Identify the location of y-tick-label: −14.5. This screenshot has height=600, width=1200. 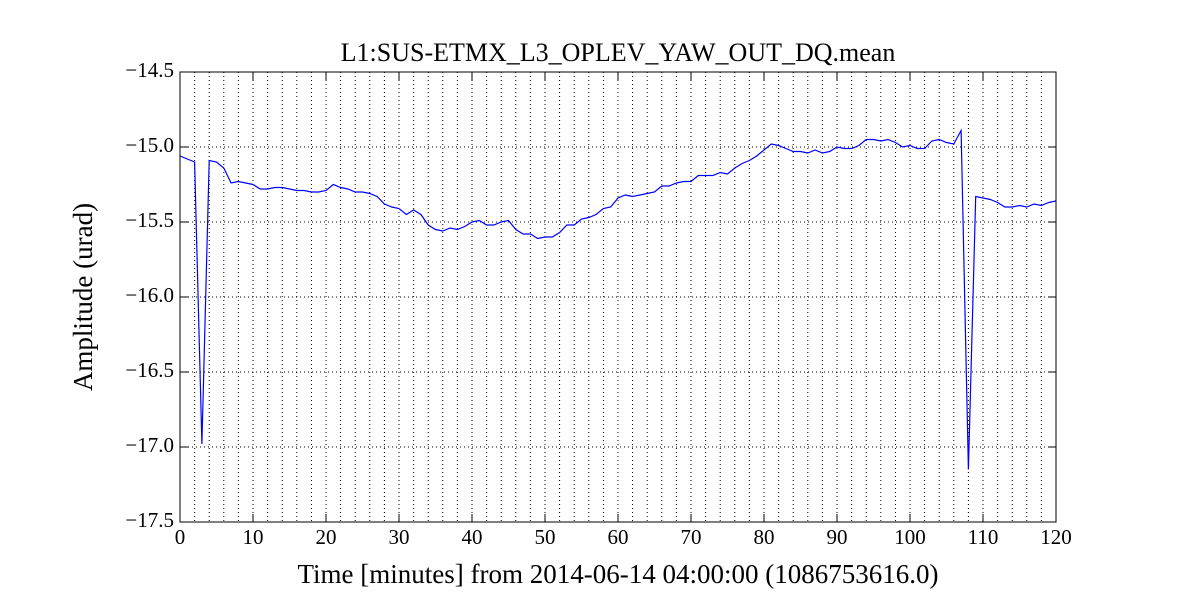
(149, 70).